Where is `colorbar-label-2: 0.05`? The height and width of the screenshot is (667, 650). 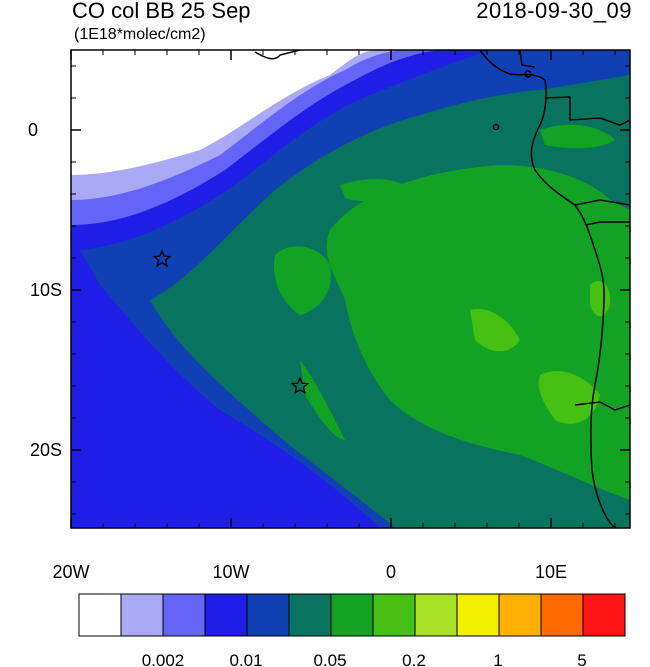
colorbar-label-2: 0.05 is located at coordinates (329, 659).